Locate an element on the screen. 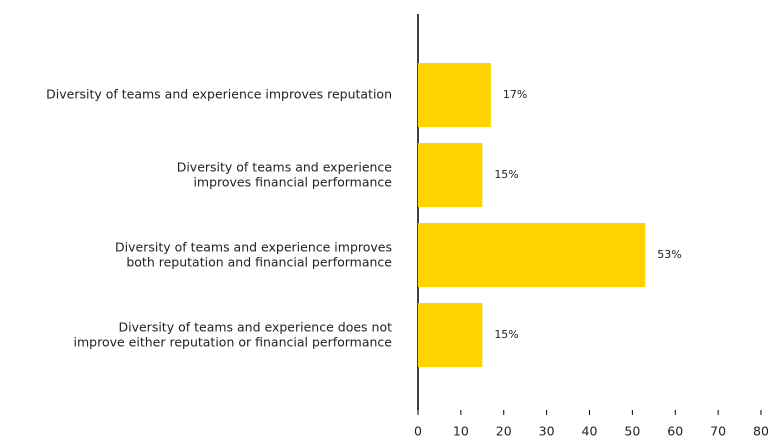 Image resolution: width=770 pixels, height=441 pixels. x-tick-label: 20 is located at coordinates (504, 431).